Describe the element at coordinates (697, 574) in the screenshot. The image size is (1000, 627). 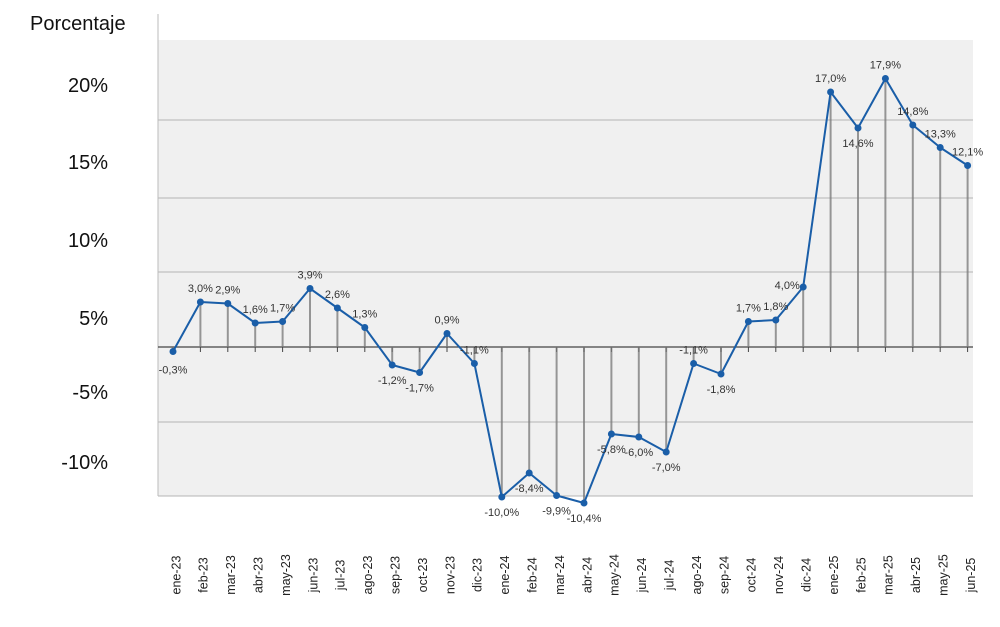
I see `x-tick-label: ago-24` at that location.